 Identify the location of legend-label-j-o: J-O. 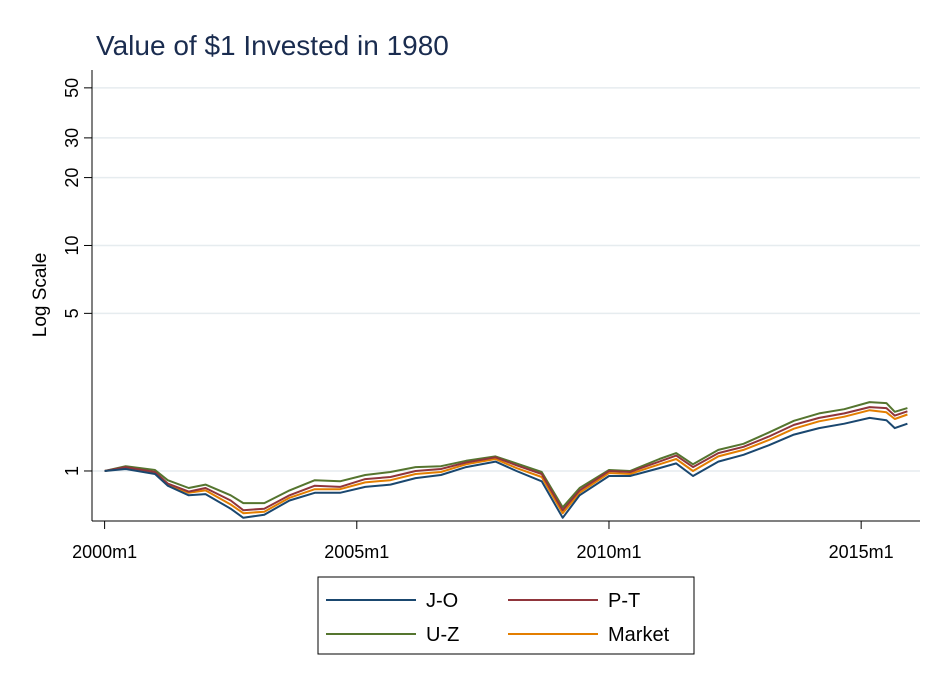
(442, 601).